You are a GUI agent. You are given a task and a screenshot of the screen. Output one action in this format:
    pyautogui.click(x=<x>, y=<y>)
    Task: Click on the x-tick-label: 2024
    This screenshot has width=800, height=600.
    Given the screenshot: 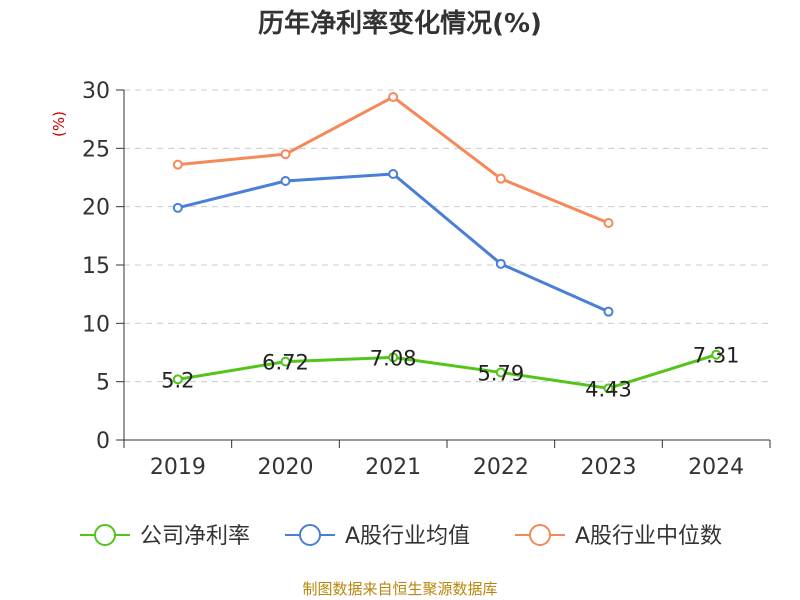 What is the action you would take?
    pyautogui.click(x=716, y=467)
    